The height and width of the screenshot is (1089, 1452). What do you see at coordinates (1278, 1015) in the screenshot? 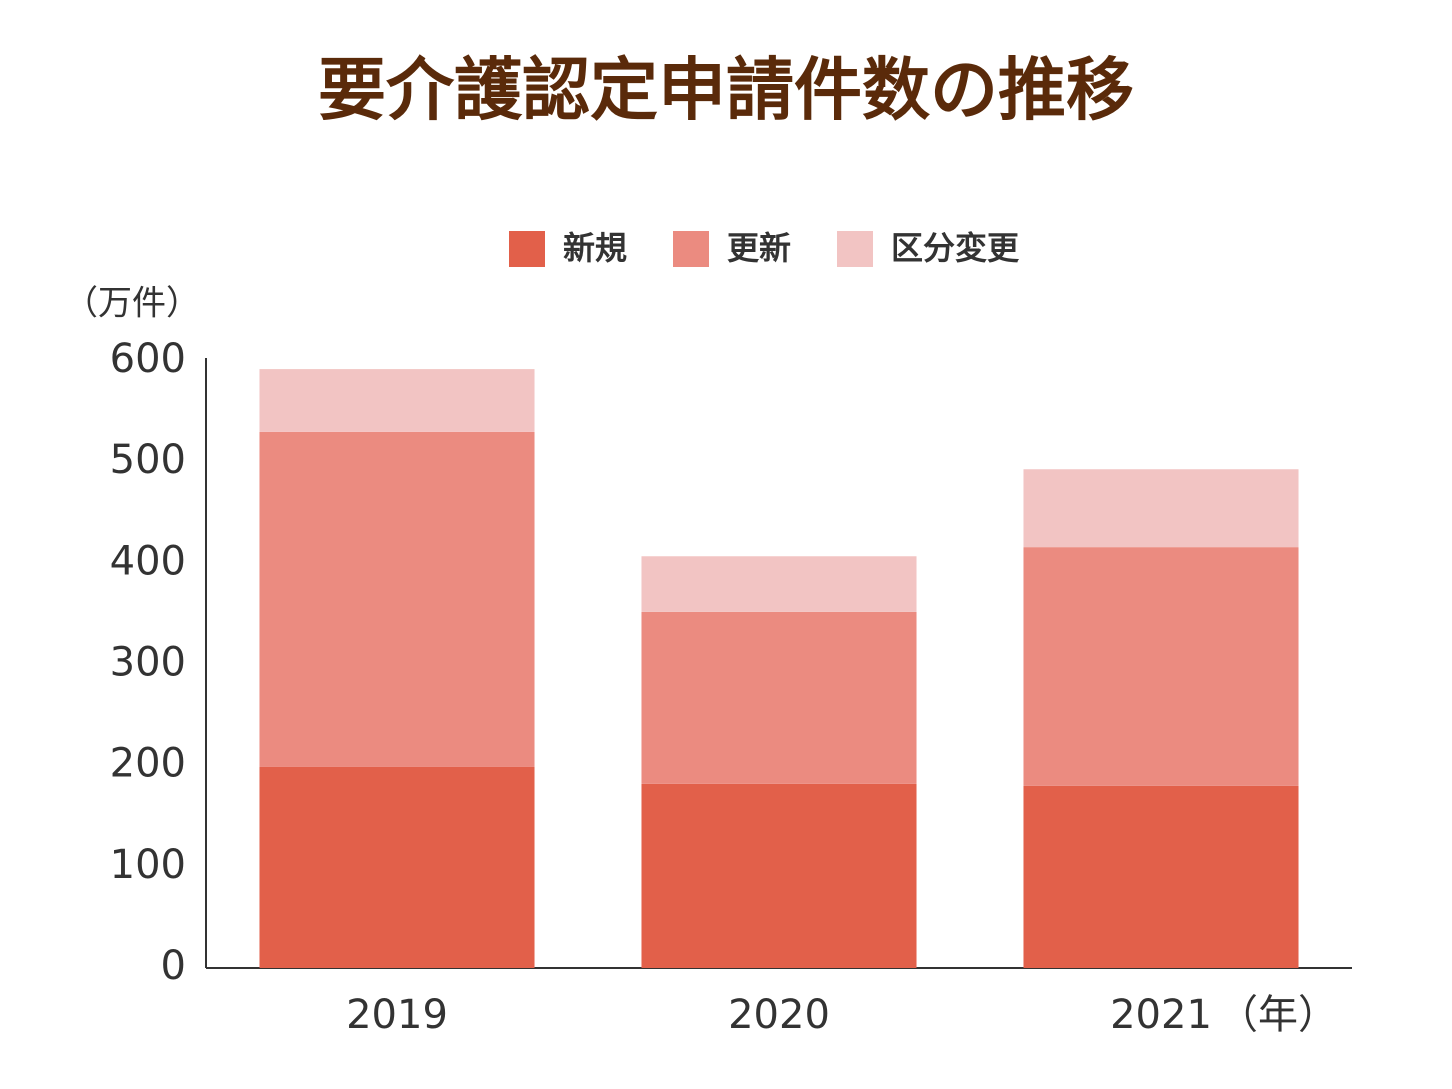
I see `x-axis-label: （年）` at bounding box center [1278, 1015].